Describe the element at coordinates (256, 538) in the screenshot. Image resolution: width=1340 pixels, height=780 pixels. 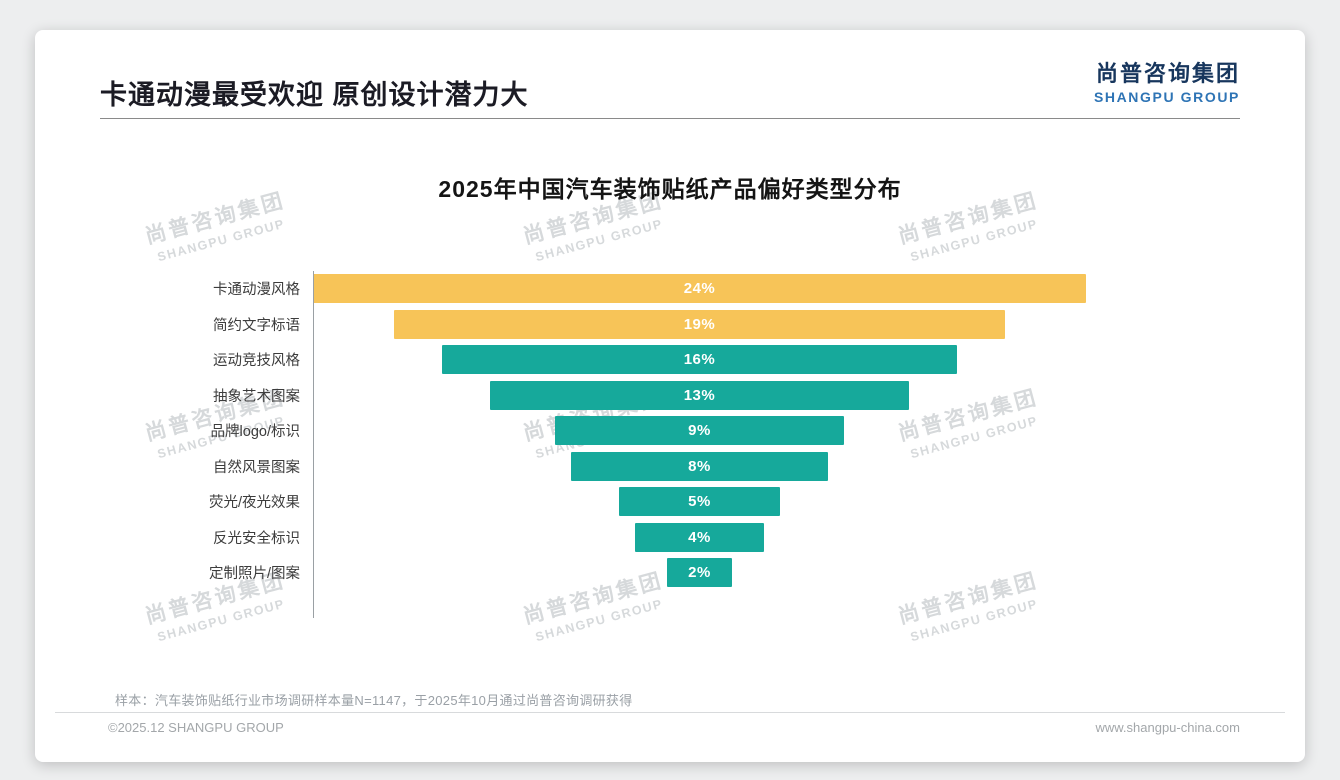
I see `category-label: 反光安全标识` at that location.